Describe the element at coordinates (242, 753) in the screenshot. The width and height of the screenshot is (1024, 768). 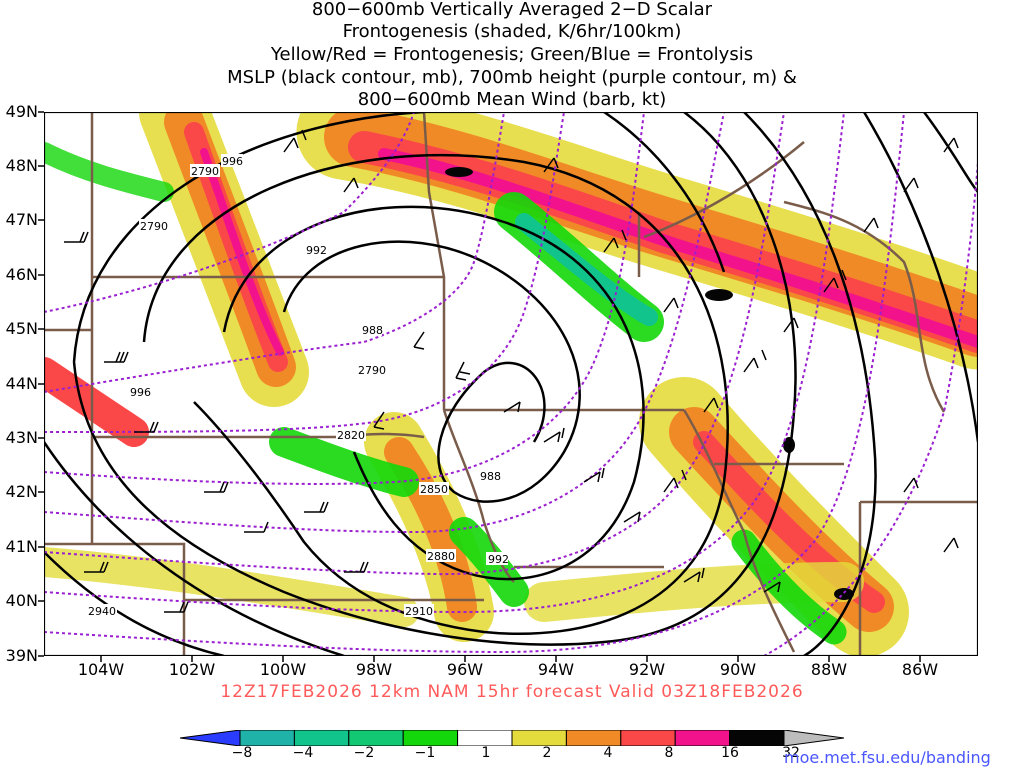
I see `colorbar-label: −8` at that location.